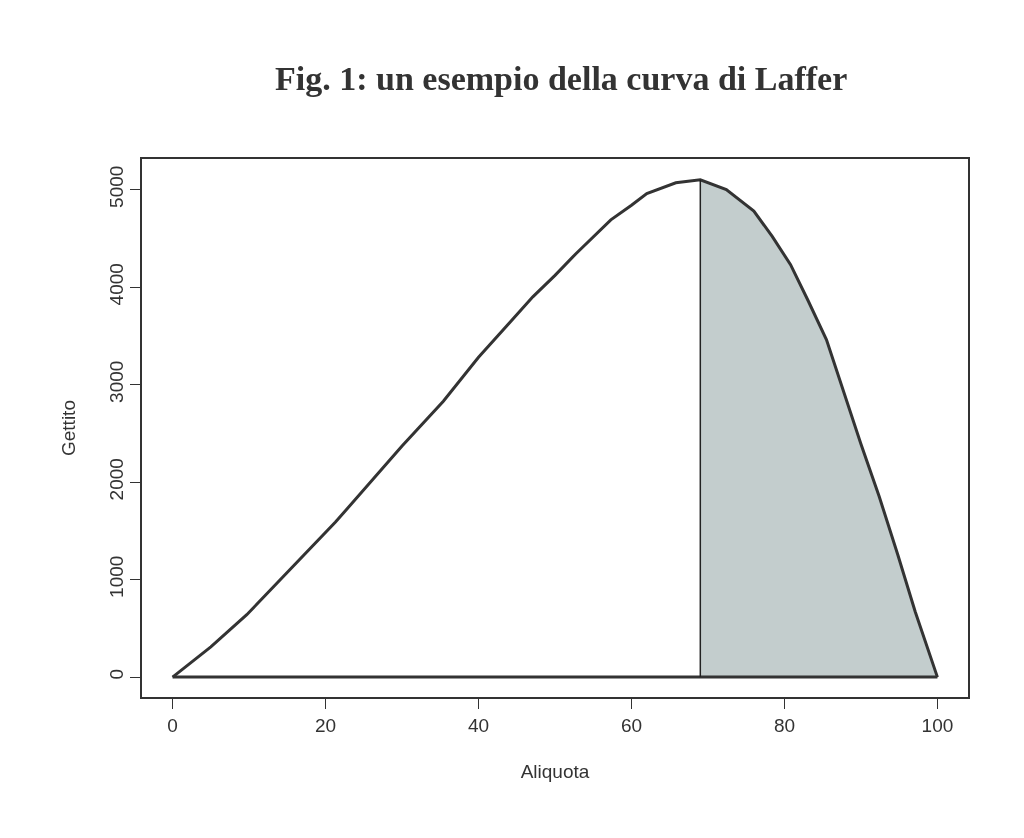 The image size is (1024, 838). What do you see at coordinates (116, 186) in the screenshot?
I see `y-tick-label: 5000` at bounding box center [116, 186].